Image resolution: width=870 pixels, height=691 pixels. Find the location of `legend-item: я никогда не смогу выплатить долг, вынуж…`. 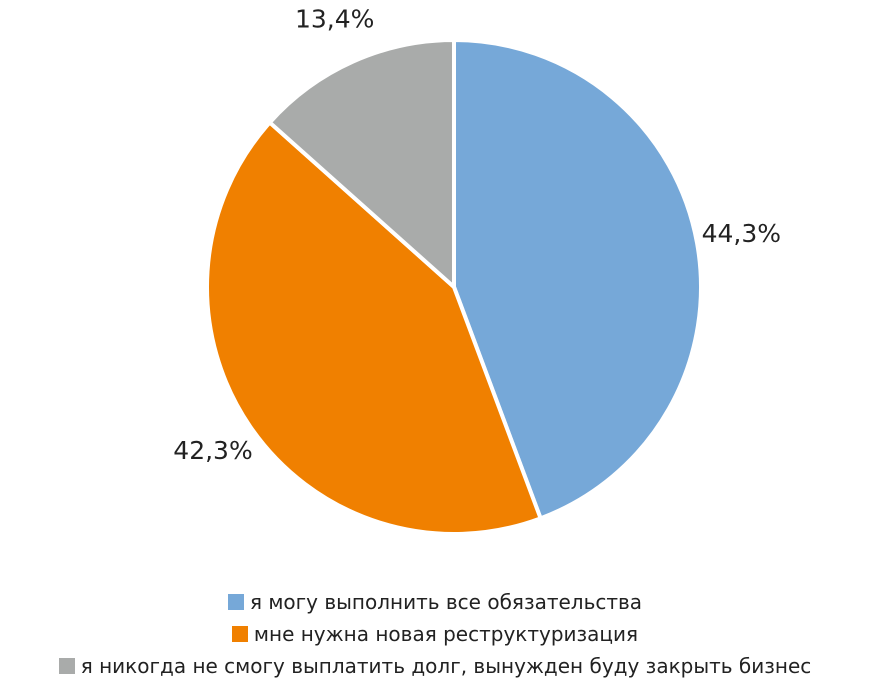

legend-item: я никогда не смогу выплатить долг, вынуж… is located at coordinates (435, 666).